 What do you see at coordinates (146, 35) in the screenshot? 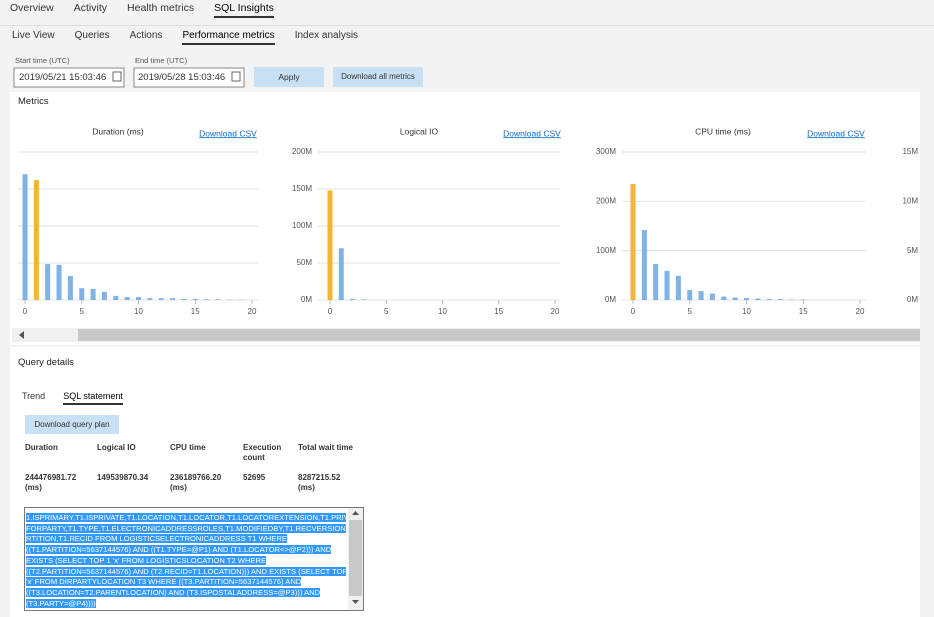
I see `tab: Actions` at bounding box center [146, 35].